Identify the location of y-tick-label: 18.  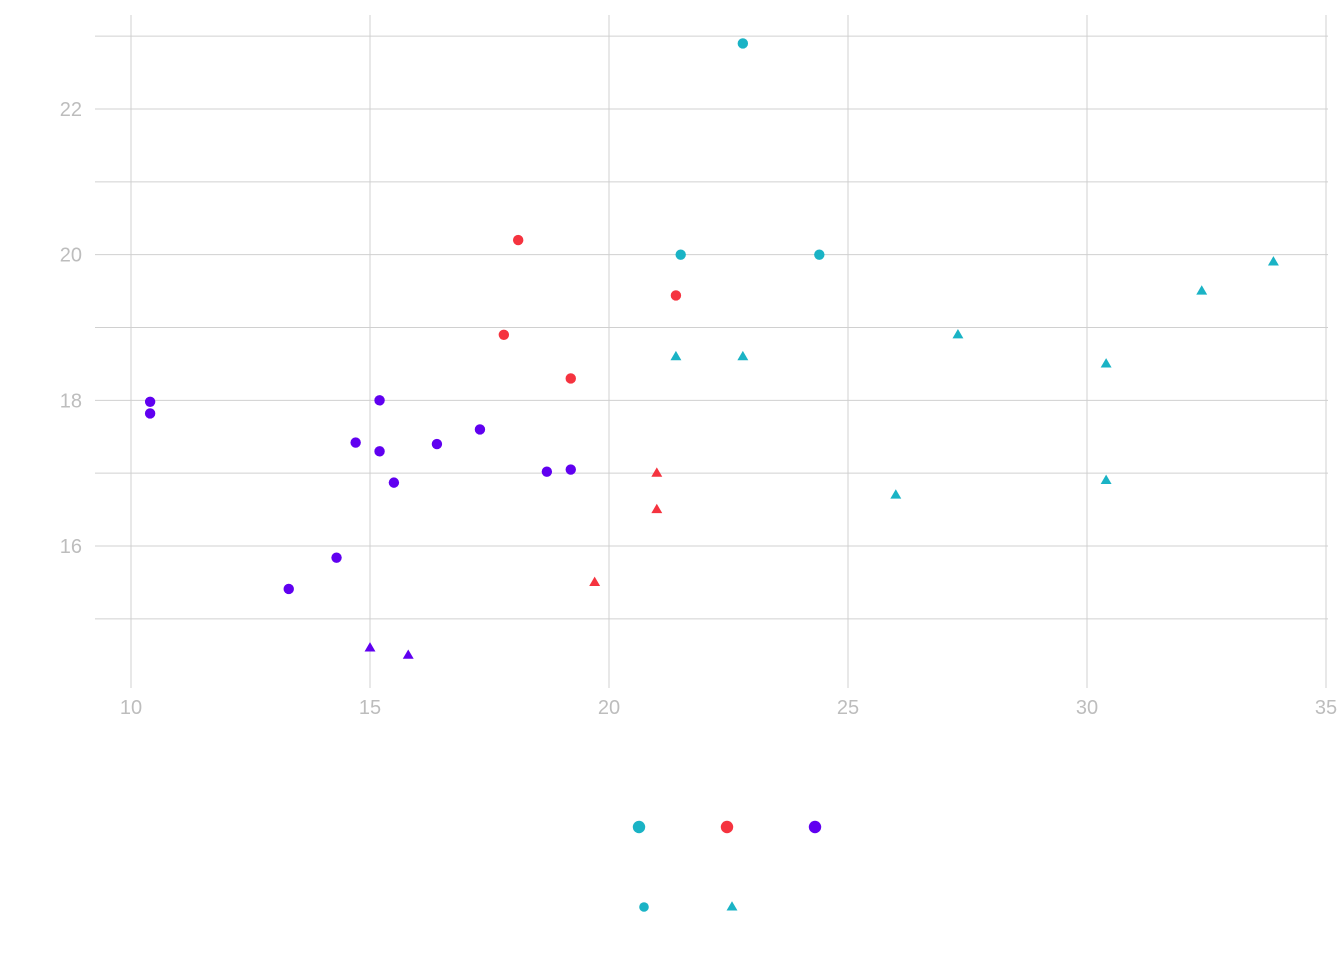
(71, 401).